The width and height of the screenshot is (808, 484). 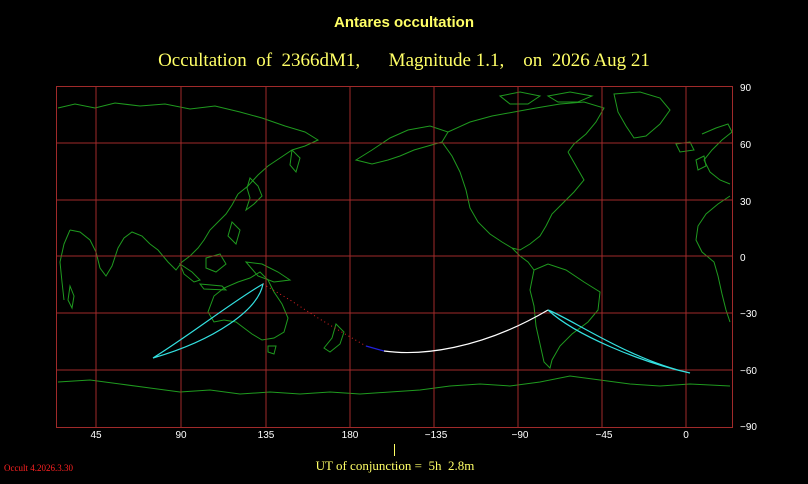 What do you see at coordinates (234, 233) in the screenshot?
I see `coastline-philippines` at bounding box center [234, 233].